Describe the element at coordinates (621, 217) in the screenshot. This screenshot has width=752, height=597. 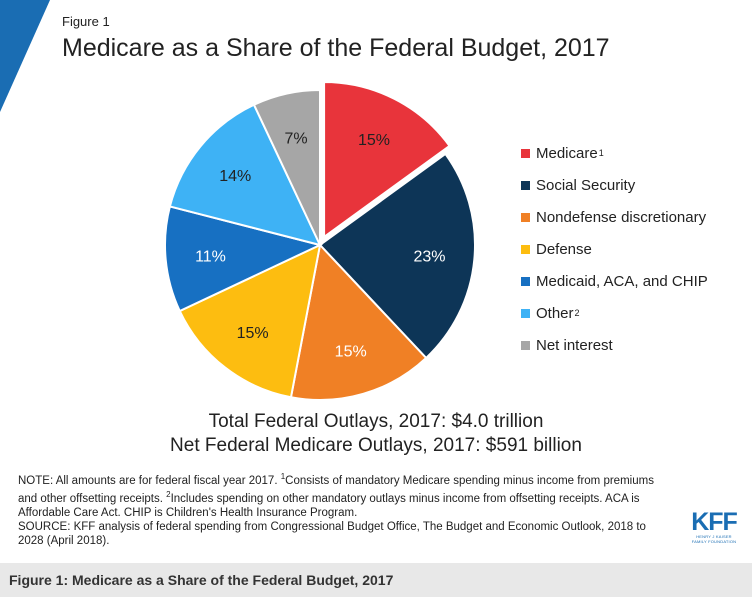
I see `legend-label: Nondefense discretionary` at that location.